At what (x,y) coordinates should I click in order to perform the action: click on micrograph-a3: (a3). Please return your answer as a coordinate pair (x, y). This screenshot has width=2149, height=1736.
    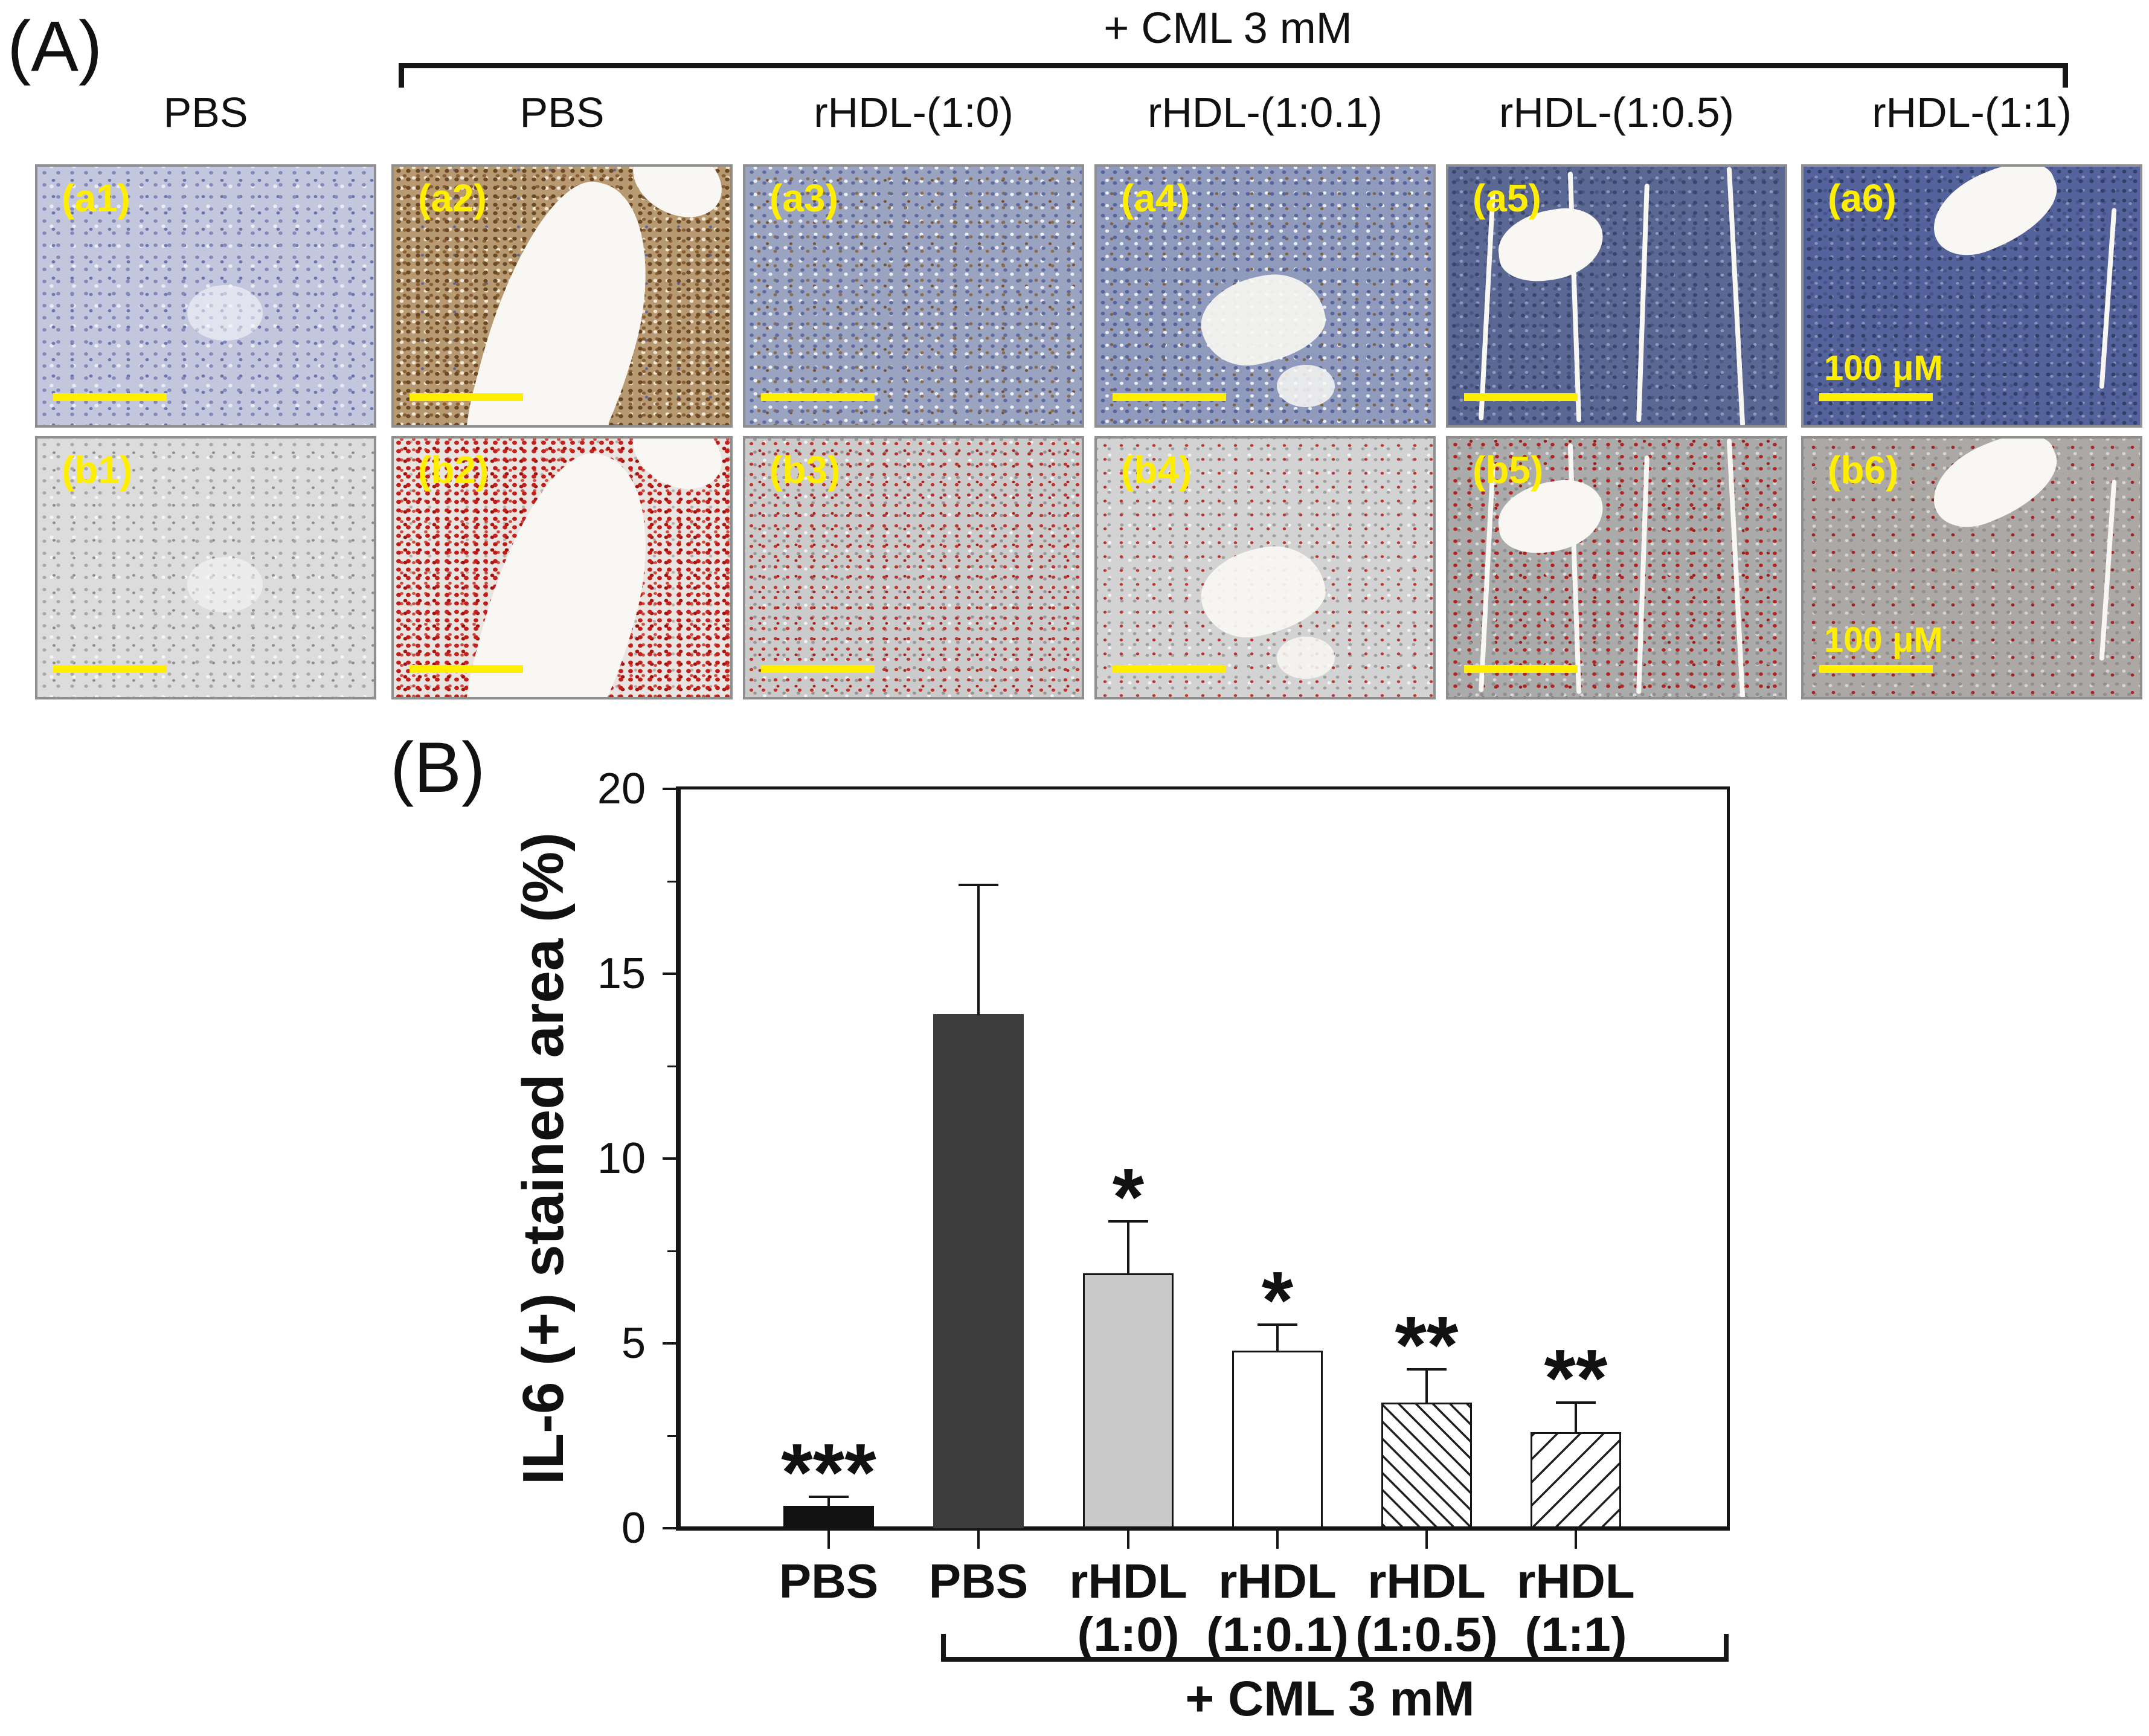
    Looking at the image, I should click on (913, 296).